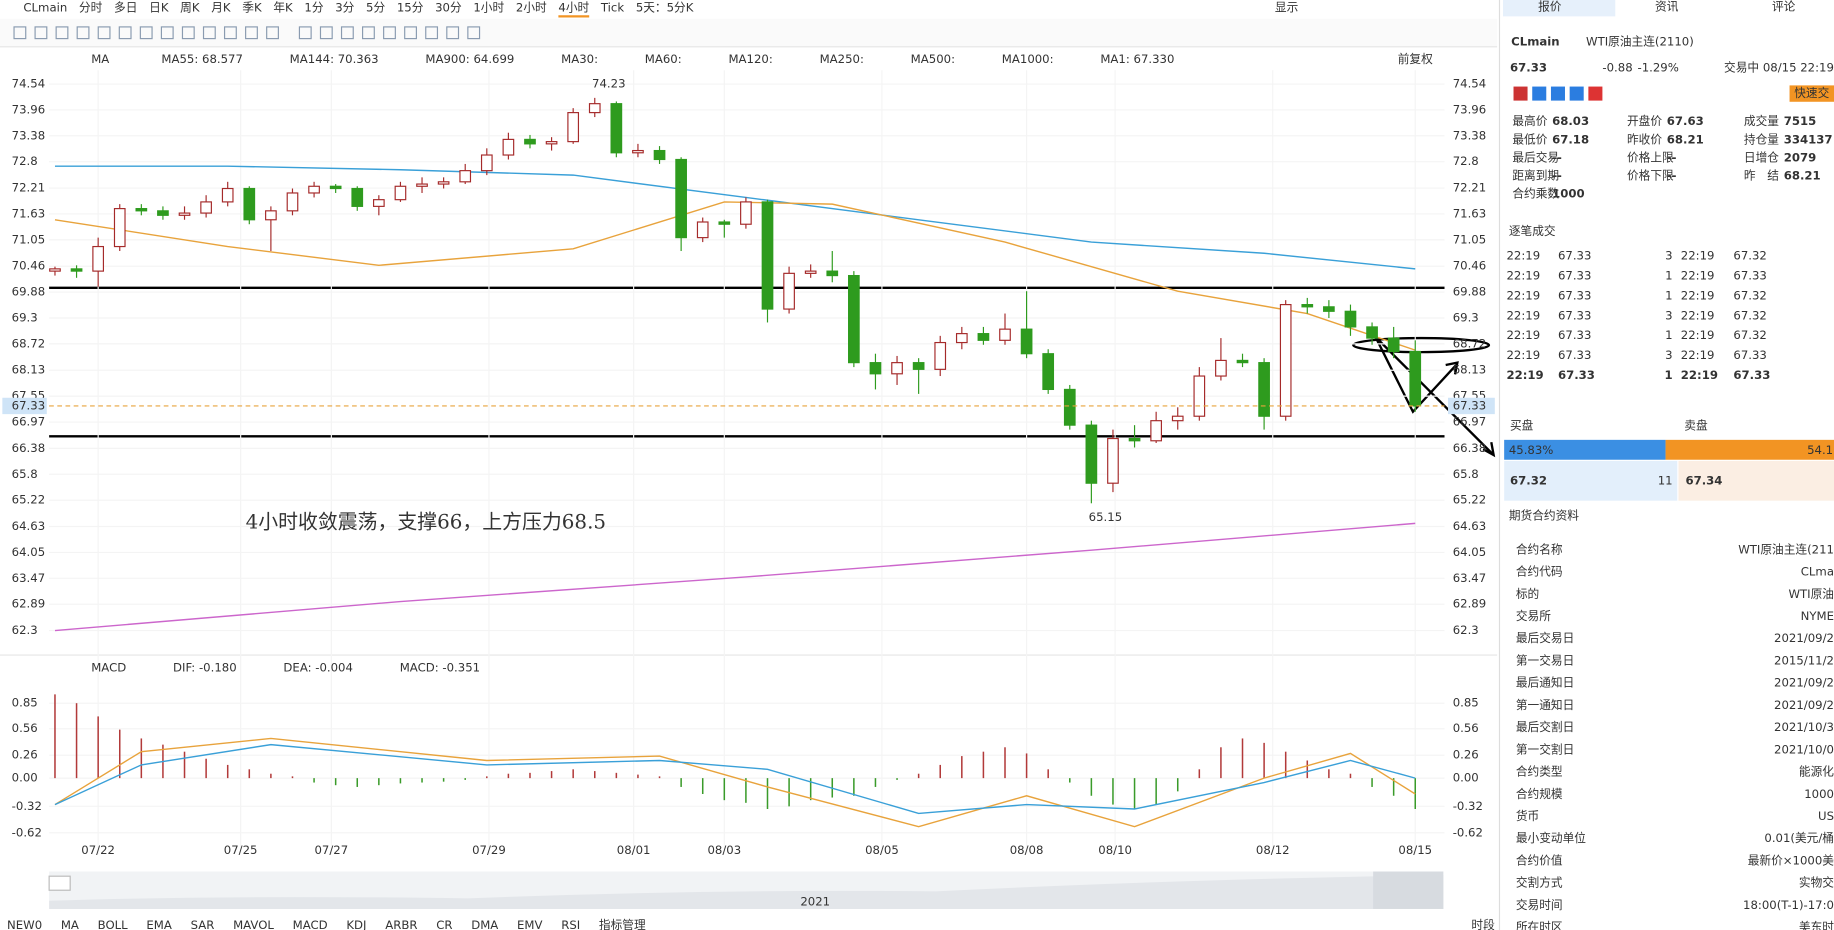 This screenshot has width=1834, height=930. I want to click on period-button: 季K, so click(252, 8).